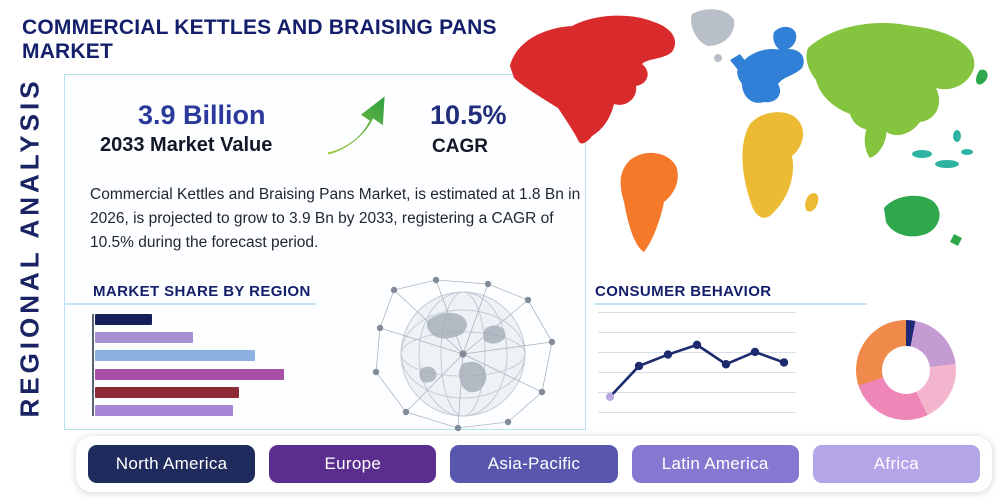 This screenshot has width=1000, height=500. Describe the element at coordinates (593, 79) in the screenshot. I see `continent-north-america` at that location.